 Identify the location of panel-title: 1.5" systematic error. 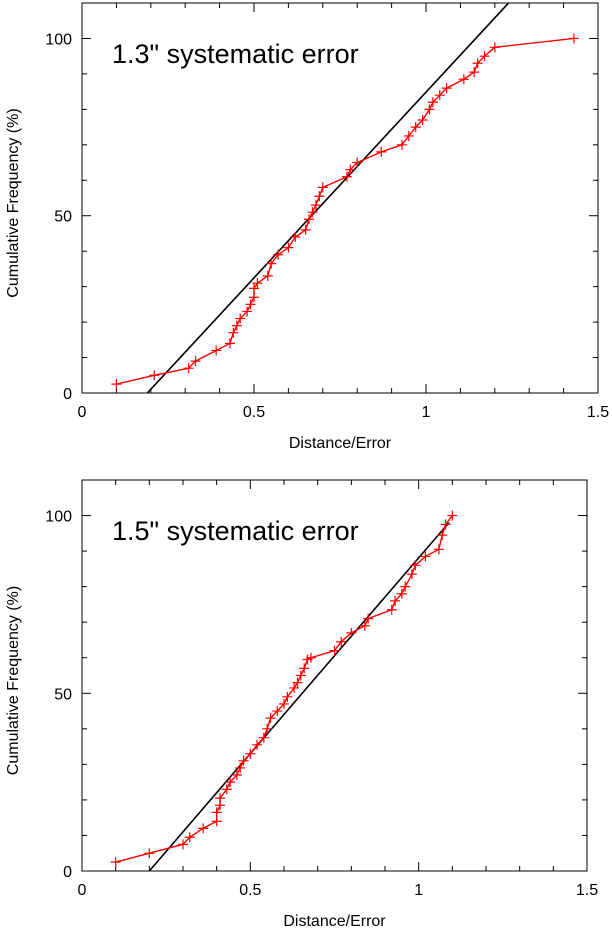
(235, 531).